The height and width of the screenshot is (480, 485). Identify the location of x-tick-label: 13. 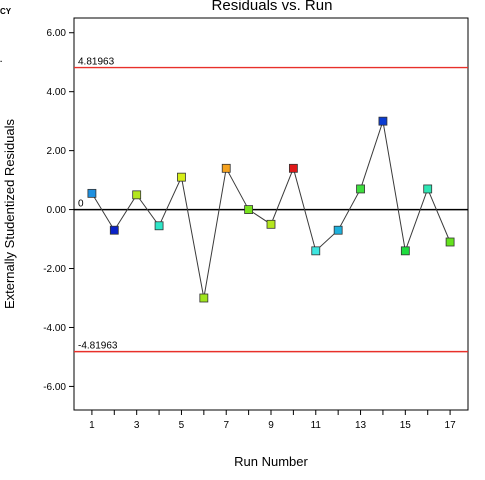
(361, 425).